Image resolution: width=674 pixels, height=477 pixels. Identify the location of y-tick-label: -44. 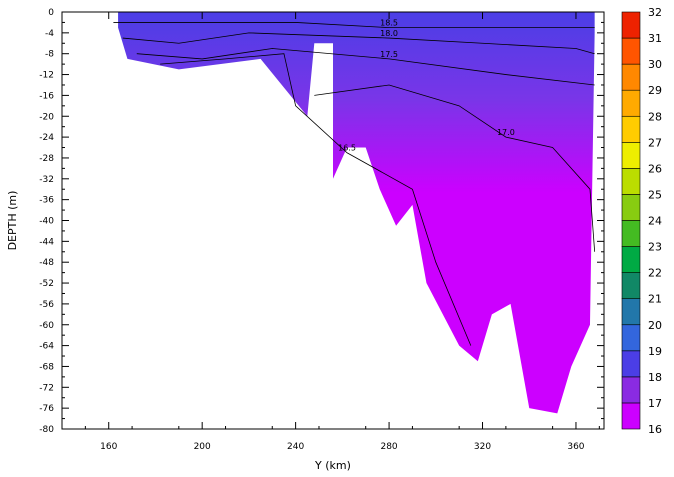
(46, 242).